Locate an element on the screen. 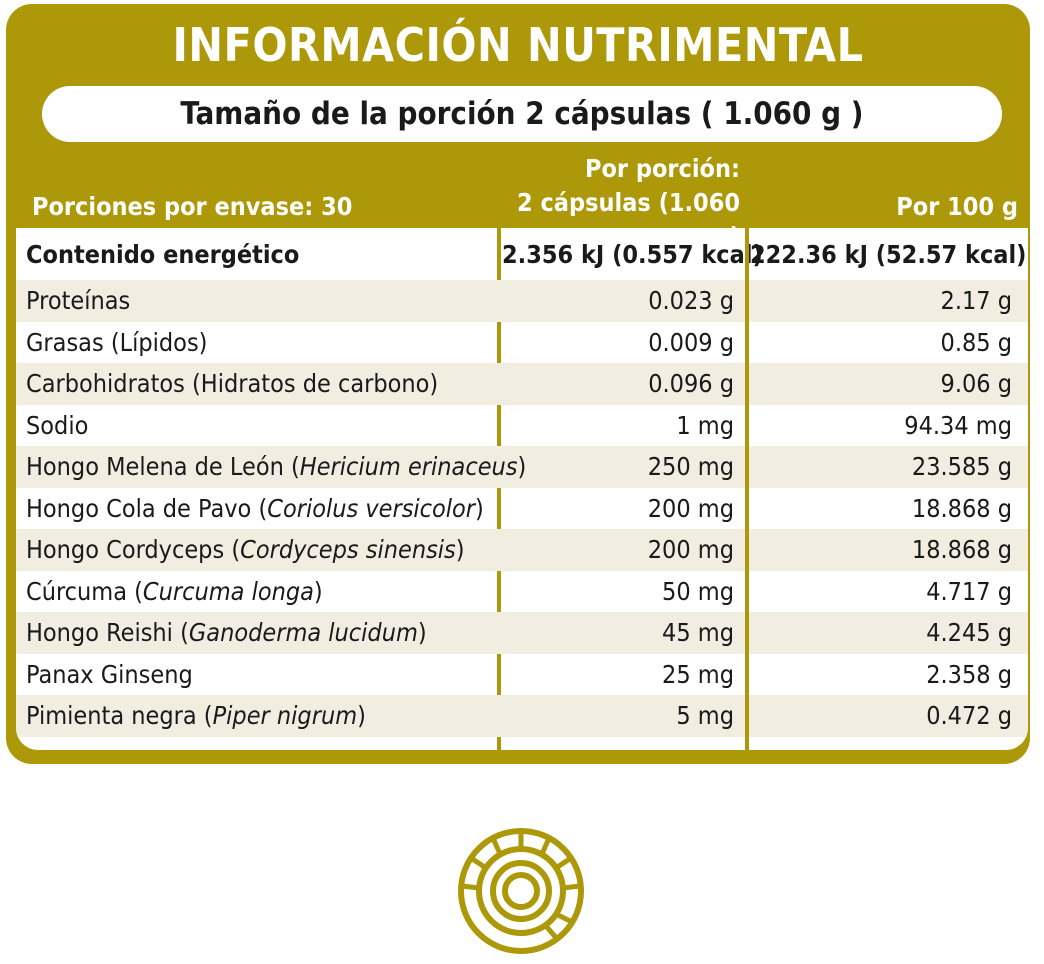 The width and height of the screenshot is (1044, 964). per-100g-value: 0.472 g is located at coordinates (969, 716).